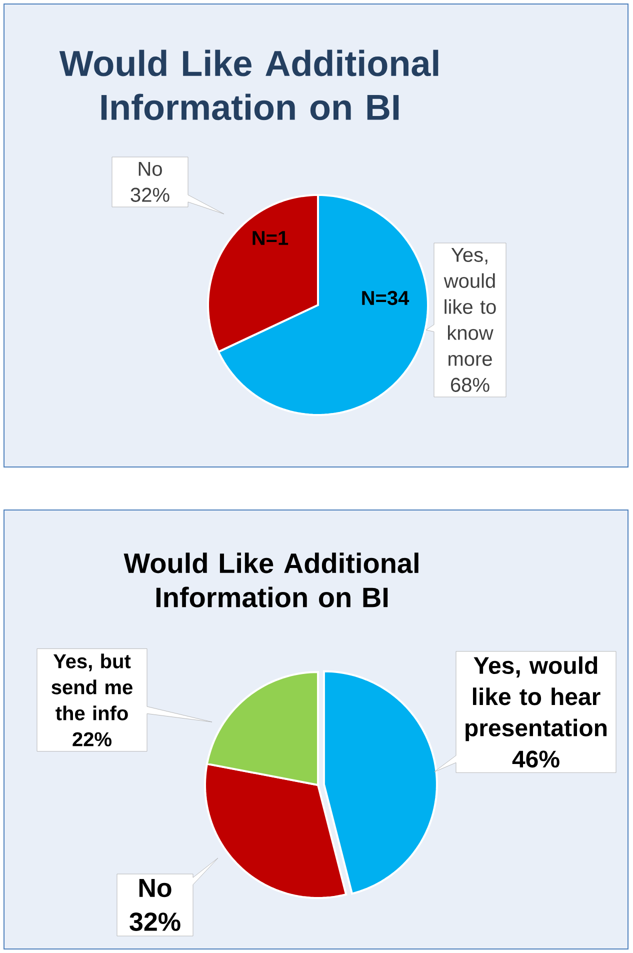 Image resolution: width=633 pixels, height=953 pixels. I want to click on slice-label: Yes, would like to know more, so click(470, 307).